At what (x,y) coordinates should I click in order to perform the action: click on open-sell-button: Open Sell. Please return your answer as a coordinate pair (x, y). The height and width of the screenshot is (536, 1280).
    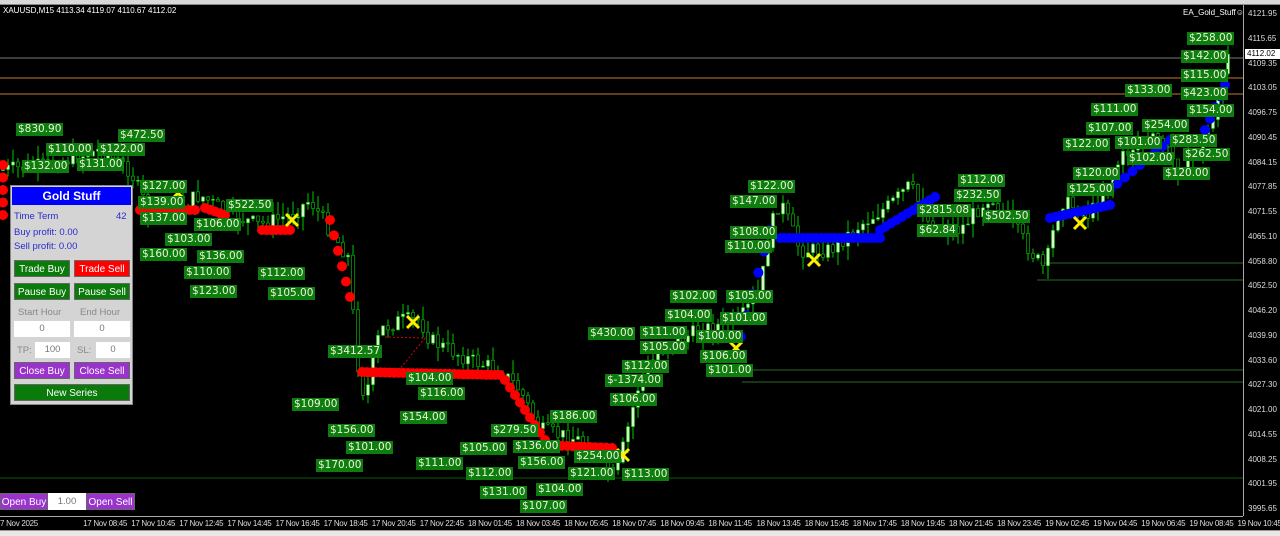
    Looking at the image, I should click on (110, 501).